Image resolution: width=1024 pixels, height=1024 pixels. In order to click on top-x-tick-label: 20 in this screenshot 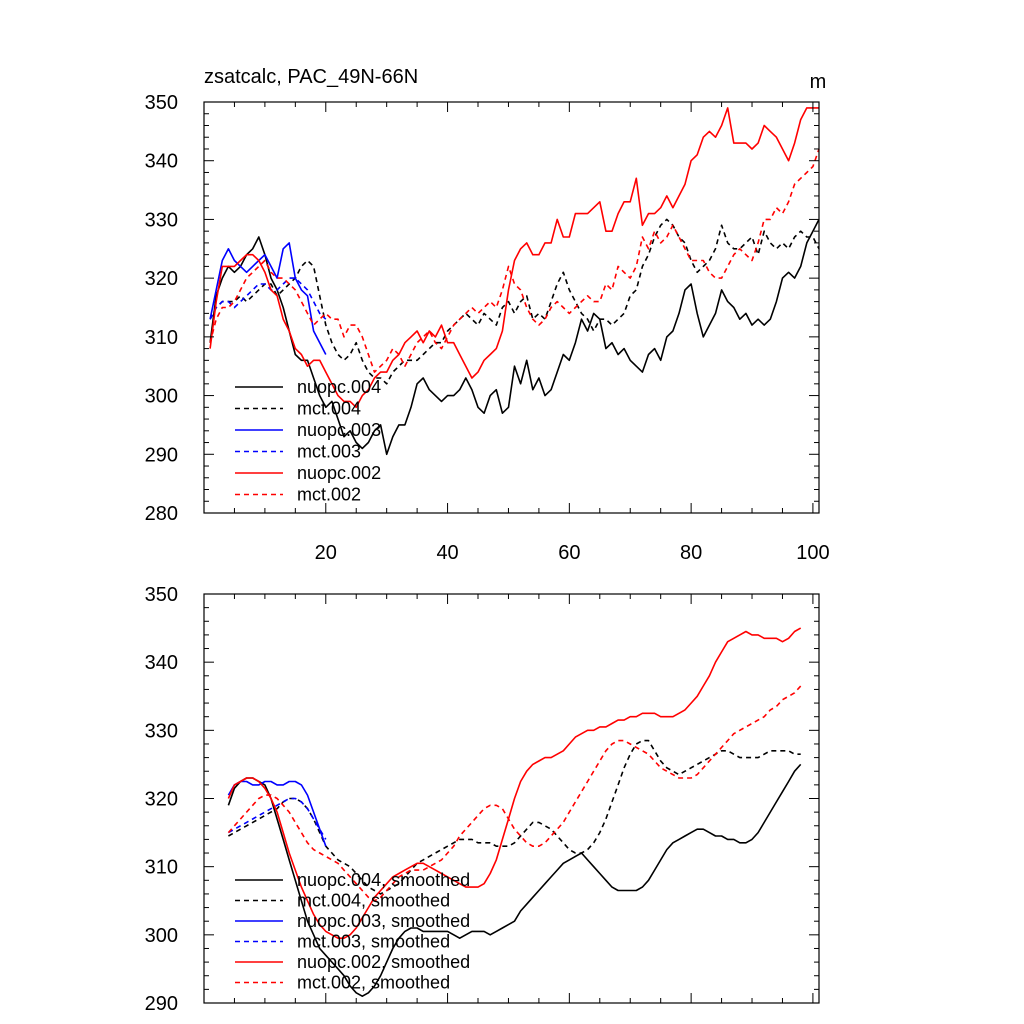, I will do `click(326, 553)`.